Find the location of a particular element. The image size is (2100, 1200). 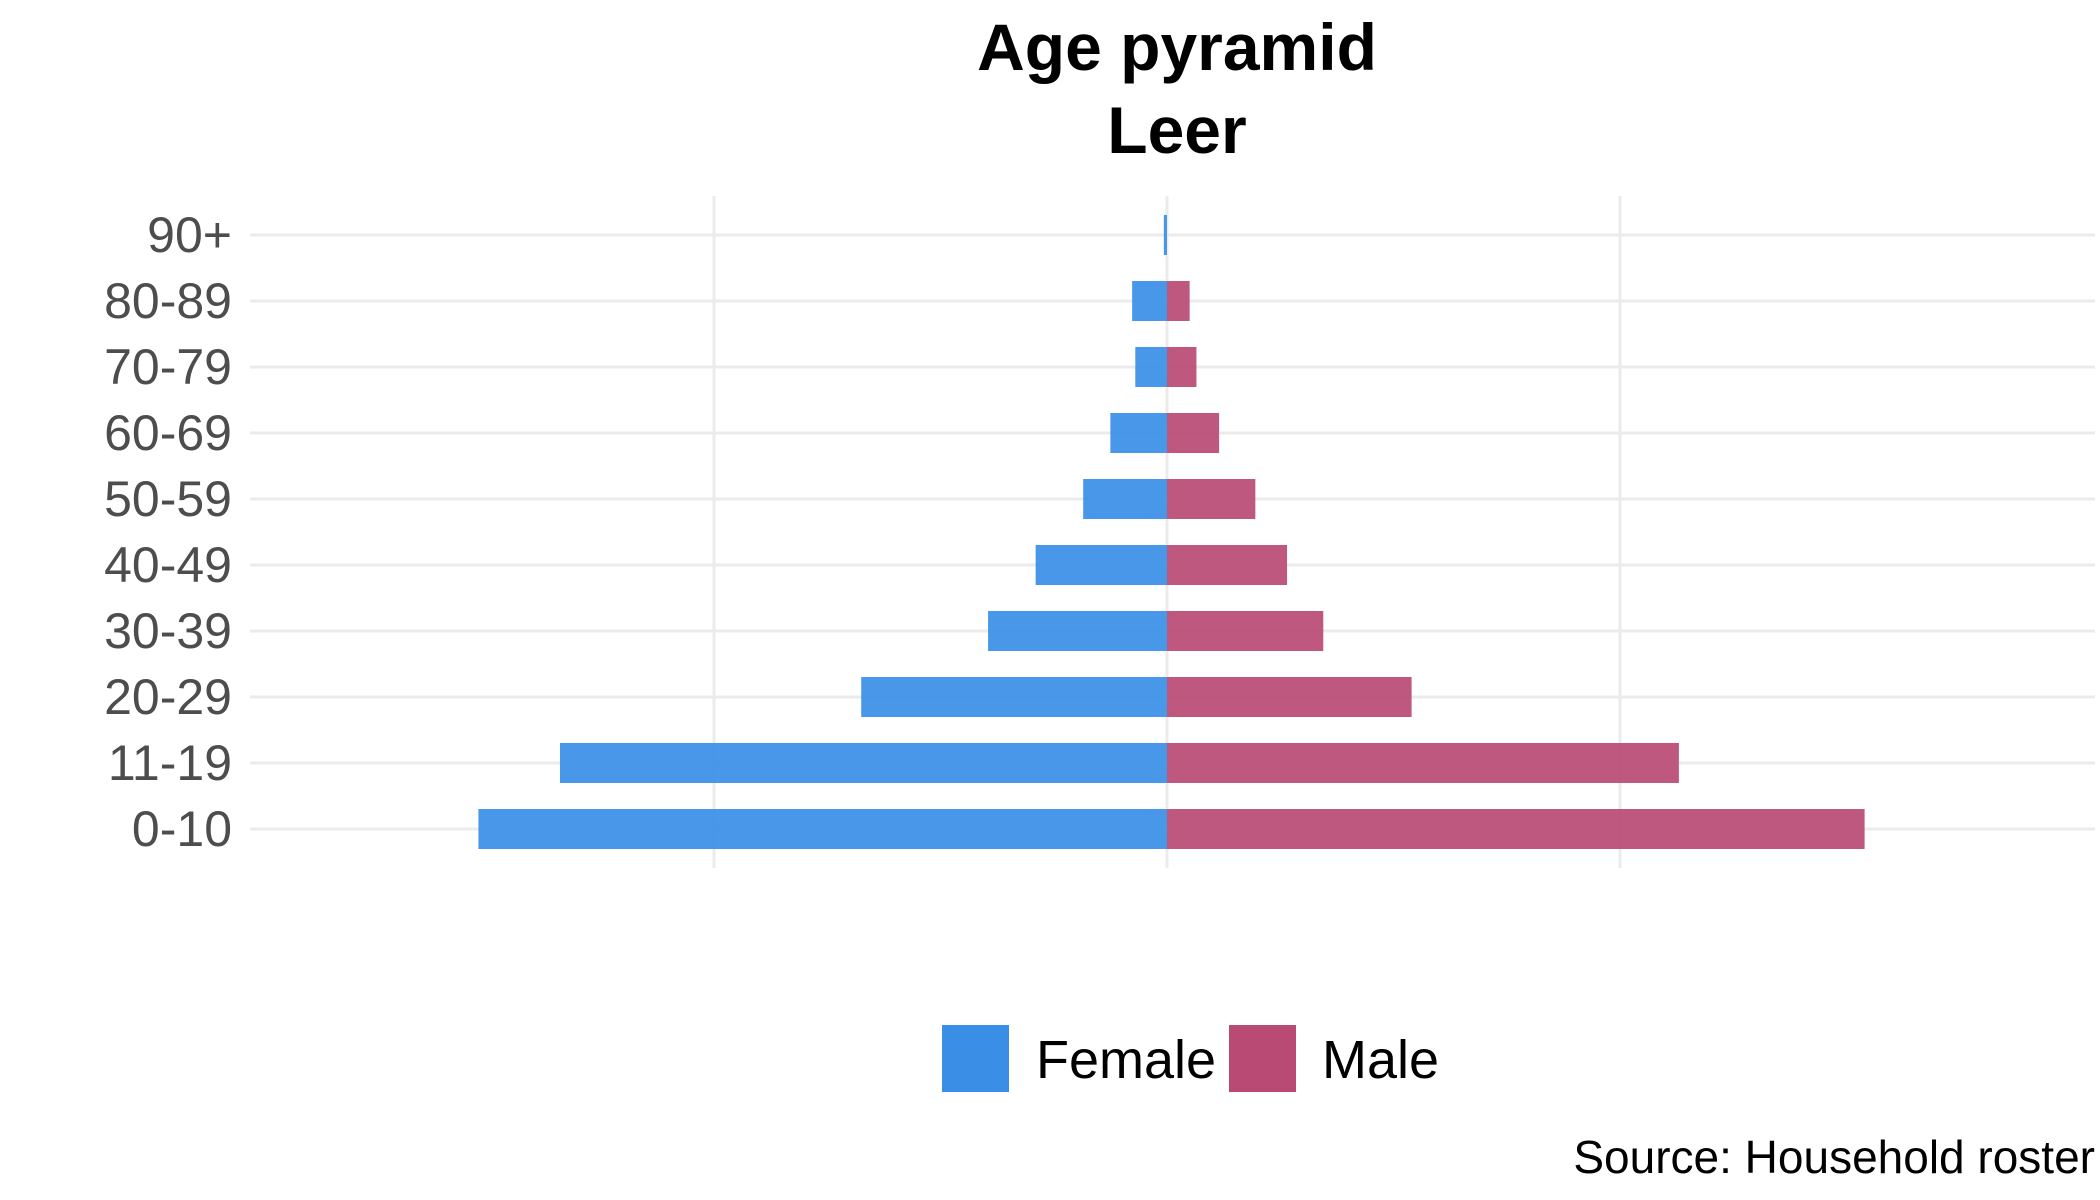

y-tick-label: 60-69 is located at coordinates (168, 433).